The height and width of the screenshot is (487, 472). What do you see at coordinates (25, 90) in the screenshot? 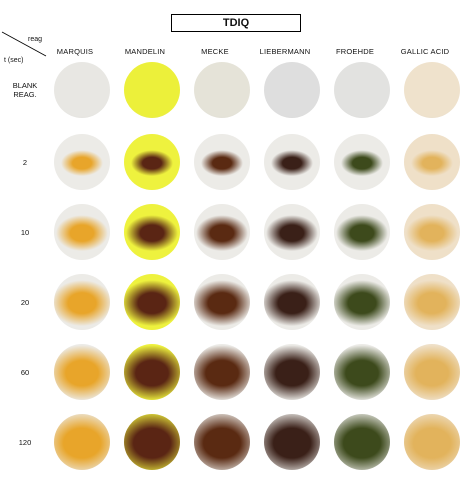
I see `row-header-0: BLANK REAG.` at bounding box center [25, 90].